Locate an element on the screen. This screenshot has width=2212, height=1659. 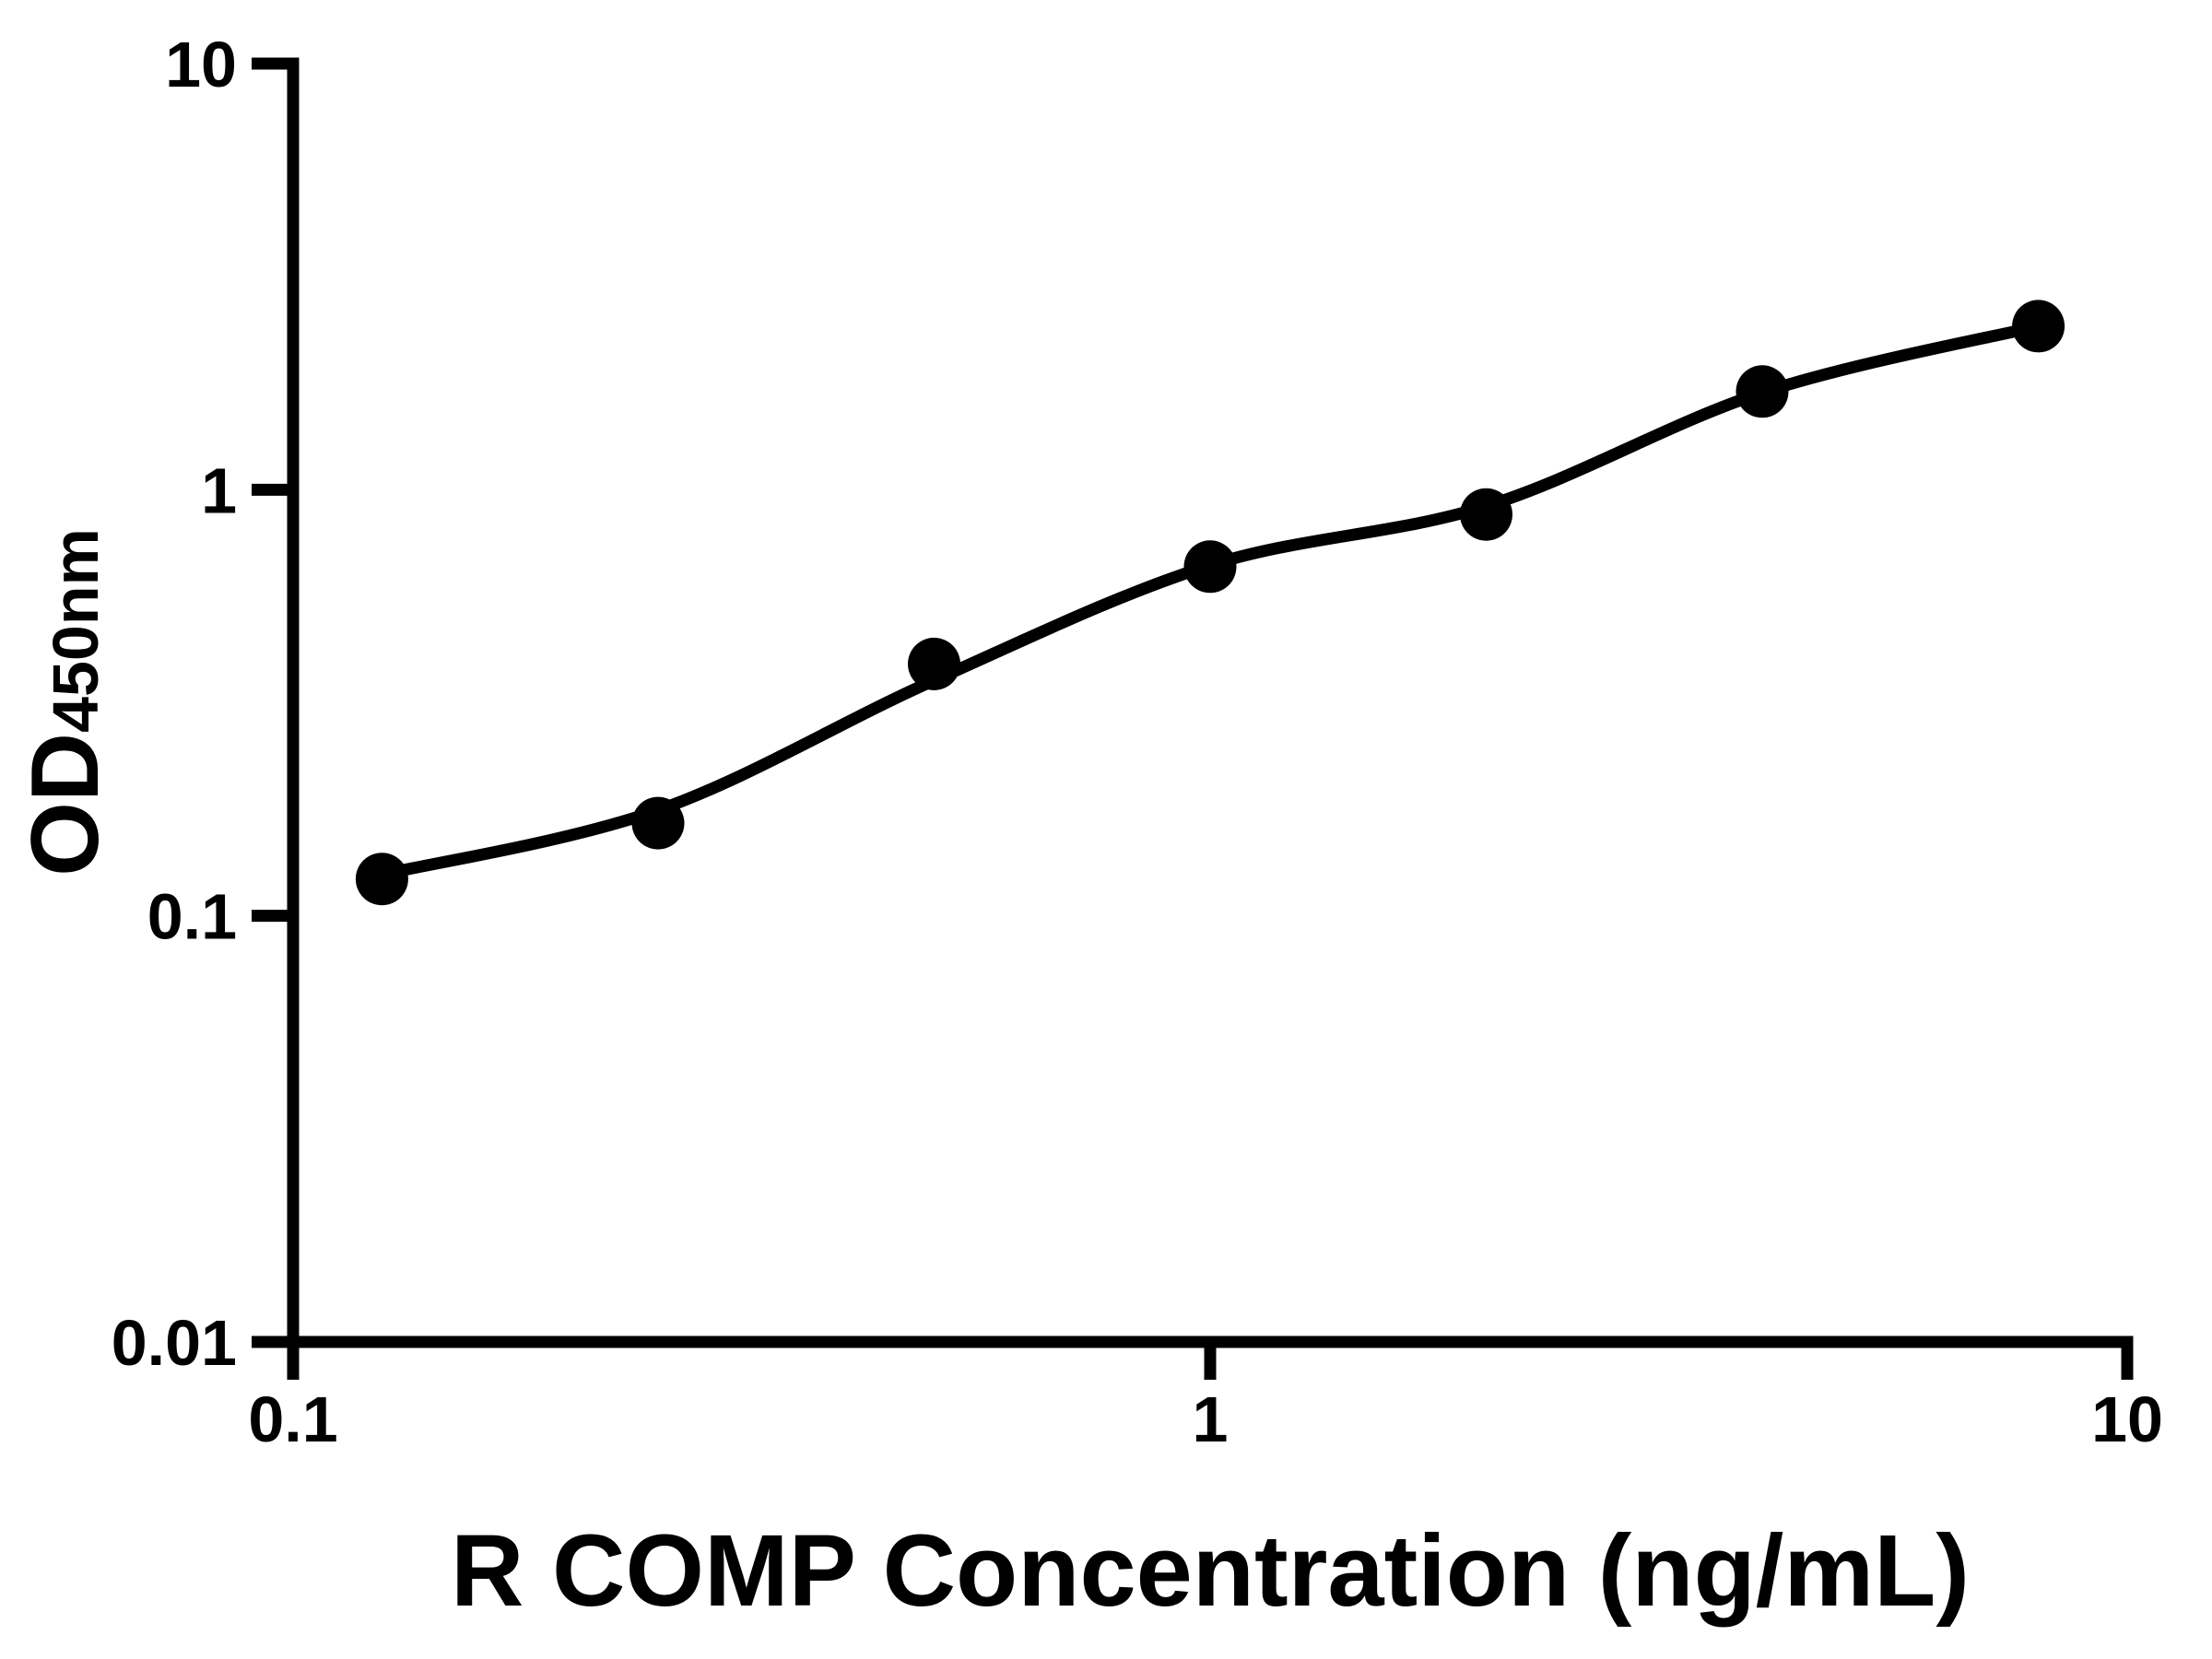
y-tick-label: 0.01 is located at coordinates (174, 1343).